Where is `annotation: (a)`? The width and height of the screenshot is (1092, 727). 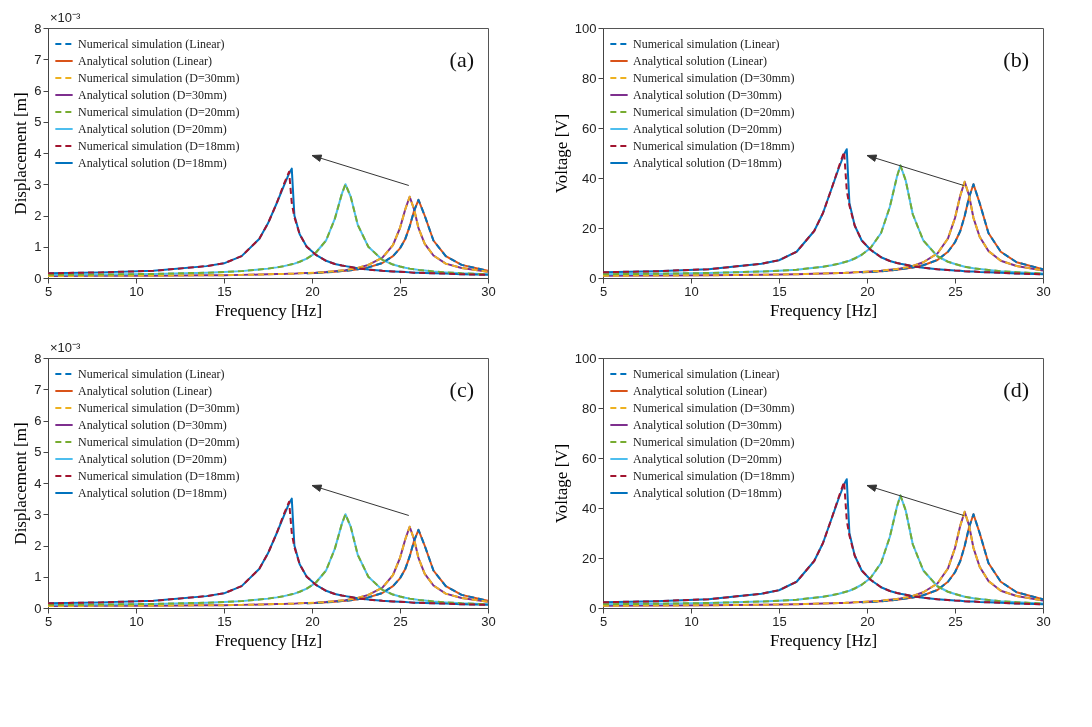
annotation: (a) is located at coordinates (461, 59).